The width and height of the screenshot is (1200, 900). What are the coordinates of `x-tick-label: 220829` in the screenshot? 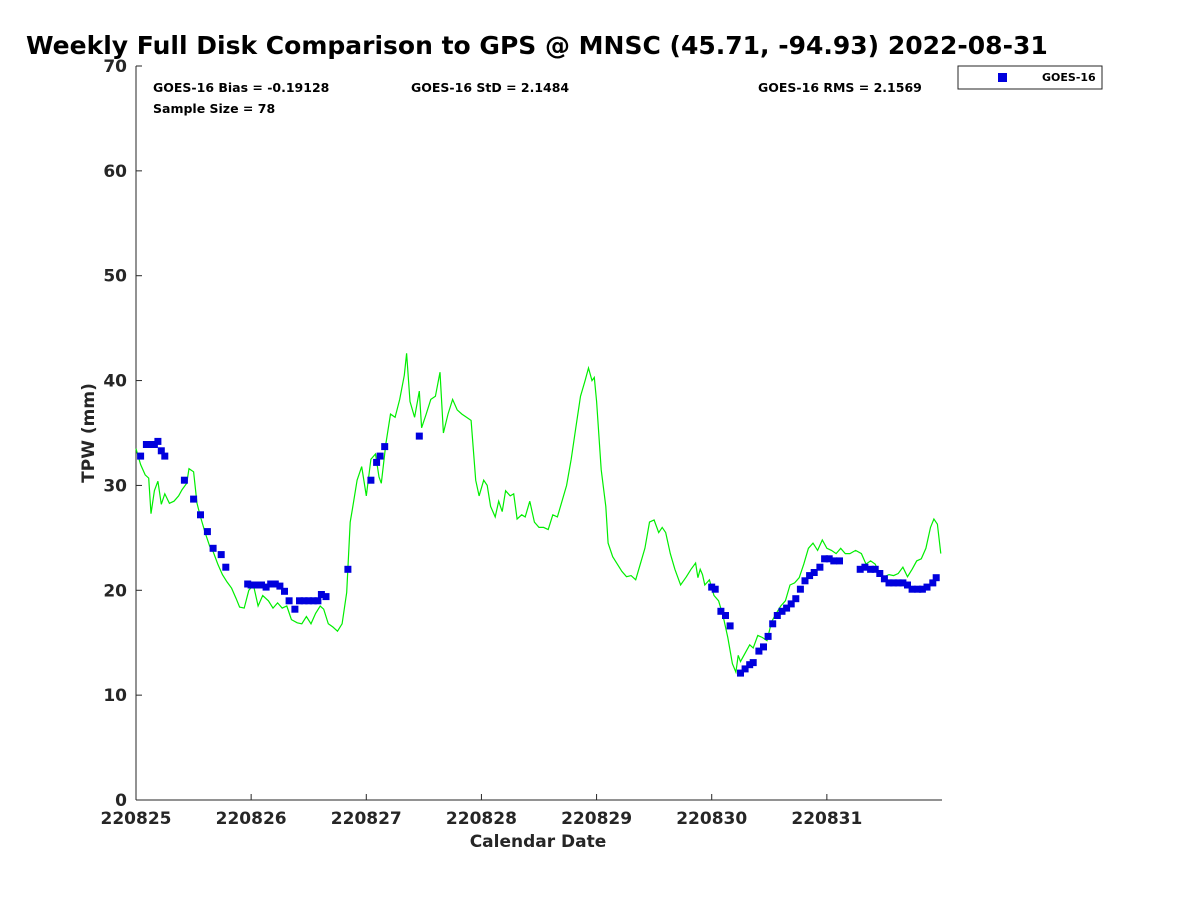 It's located at (596, 819).